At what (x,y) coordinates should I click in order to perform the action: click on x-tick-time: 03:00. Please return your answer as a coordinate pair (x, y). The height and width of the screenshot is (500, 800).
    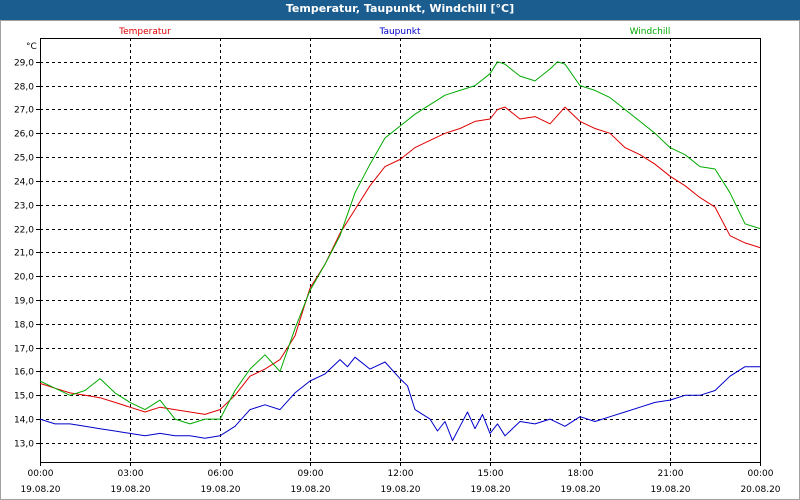
    Looking at the image, I should click on (131, 474).